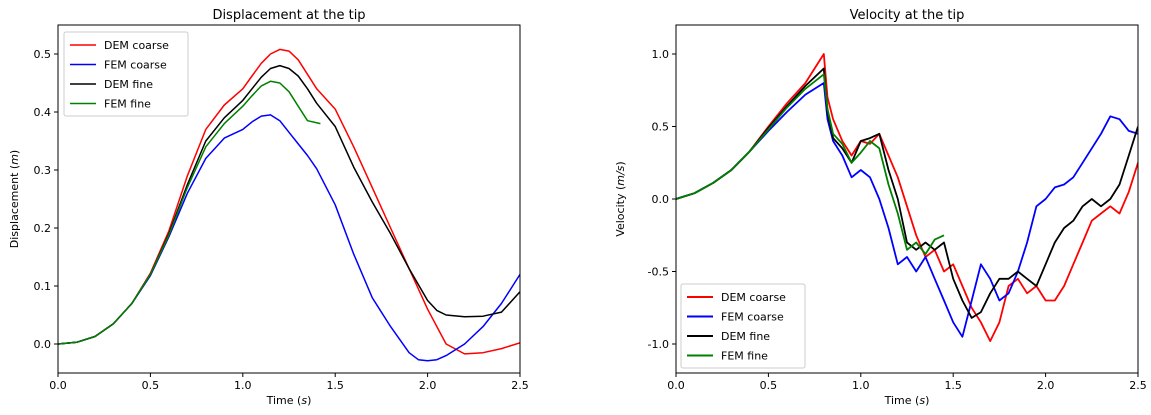 Image resolution: width=1151 pixels, height=415 pixels. Describe the element at coordinates (288, 15) in the screenshot. I see `chart-title: Displacement at the tip` at that location.